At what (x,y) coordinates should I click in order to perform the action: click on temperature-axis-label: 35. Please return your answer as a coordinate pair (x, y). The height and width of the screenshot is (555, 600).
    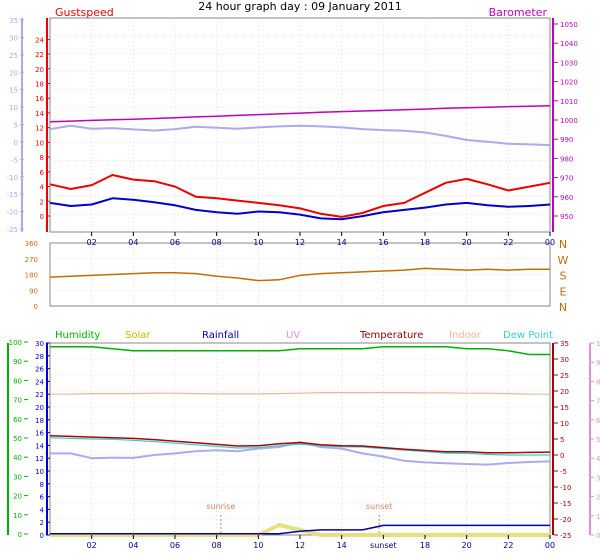
    Looking at the image, I should click on (564, 344).